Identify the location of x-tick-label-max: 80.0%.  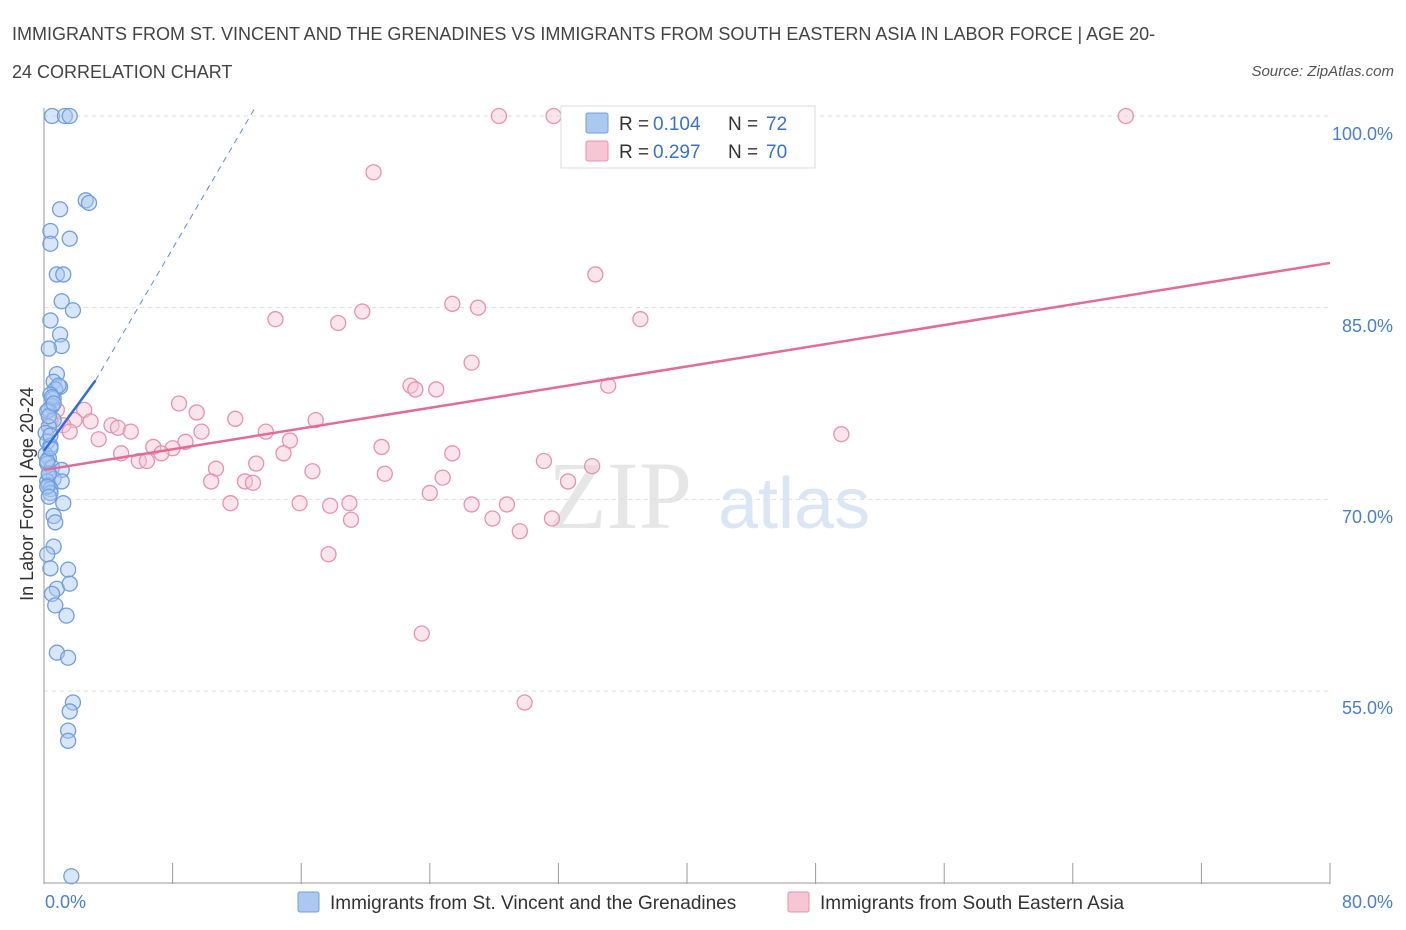
(1367, 902).